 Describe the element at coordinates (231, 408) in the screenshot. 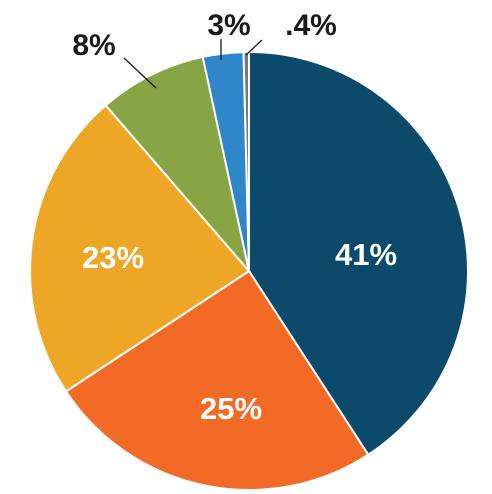

I see `slice-label-2: 25%` at that location.